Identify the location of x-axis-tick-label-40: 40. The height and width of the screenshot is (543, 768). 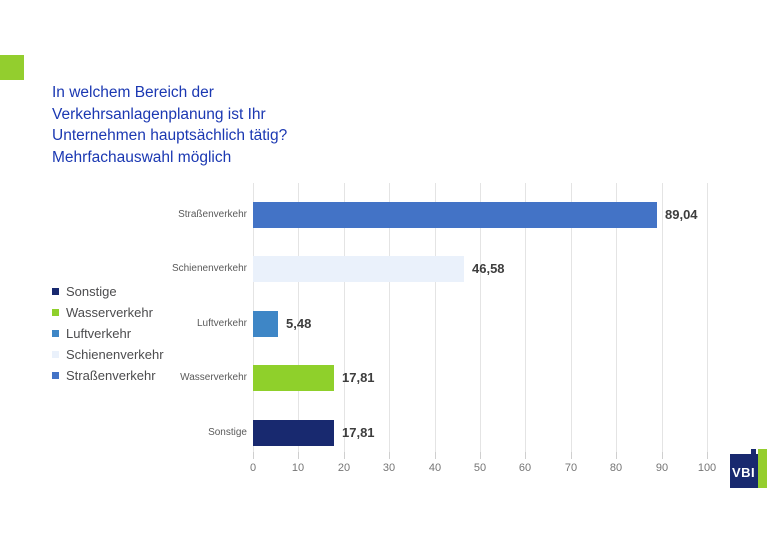
(435, 468).